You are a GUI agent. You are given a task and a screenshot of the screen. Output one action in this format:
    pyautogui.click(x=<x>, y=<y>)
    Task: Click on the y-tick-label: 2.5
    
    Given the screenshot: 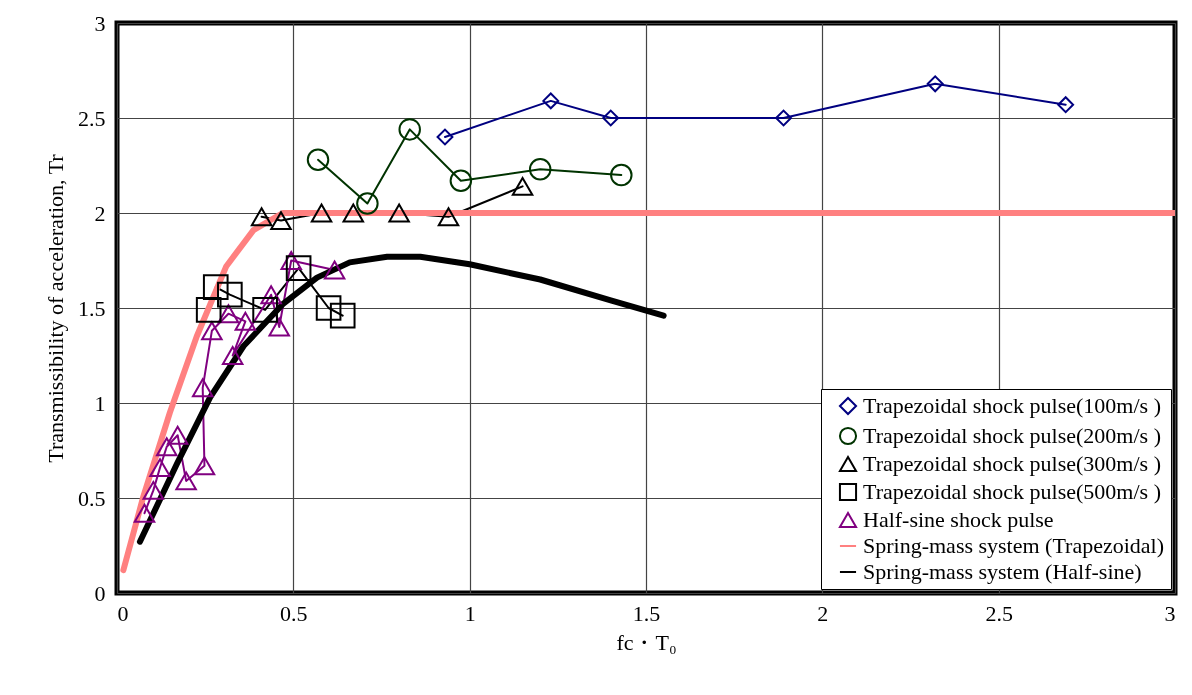 What is the action you would take?
    pyautogui.click(x=92, y=118)
    